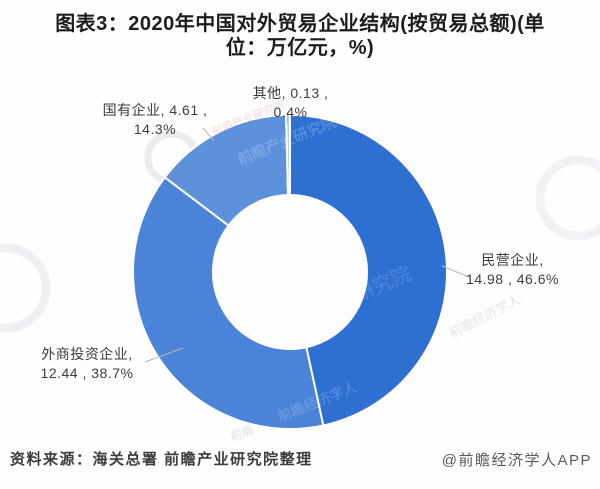 The image size is (600, 489). I want to click on data-label-state-line2: 14.3%, so click(155, 129).